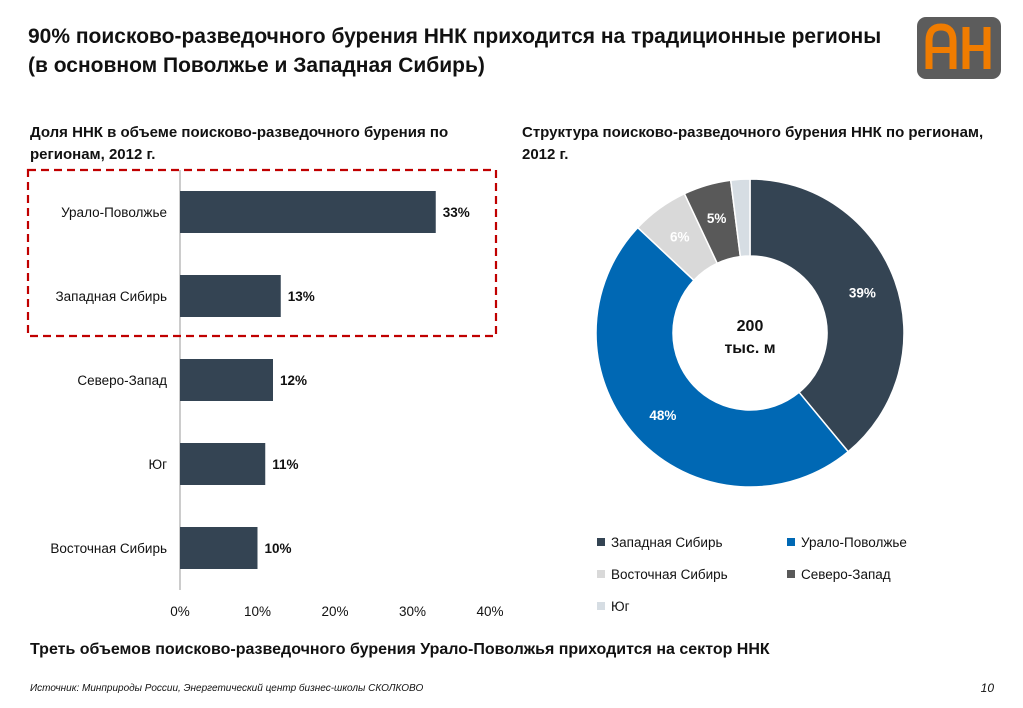 The width and height of the screenshot is (1023, 708). Describe the element at coordinates (285, 464) in the screenshot. I see `value-label: 11%` at that location.